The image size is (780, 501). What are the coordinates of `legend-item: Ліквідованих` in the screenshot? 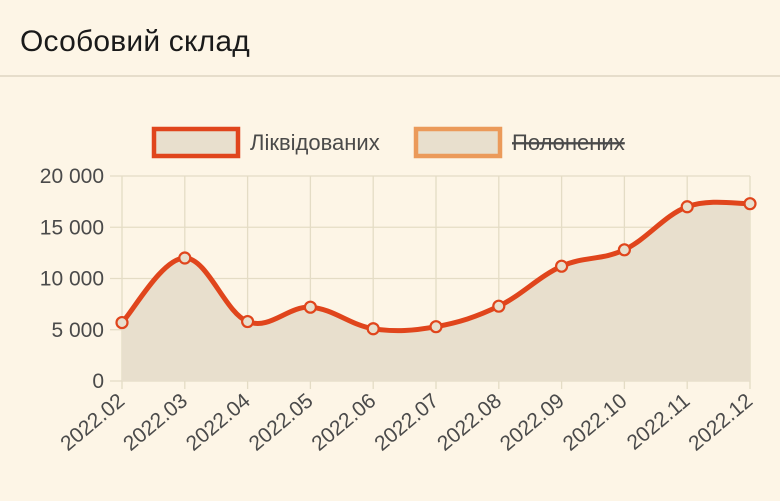 It's located at (265, 142).